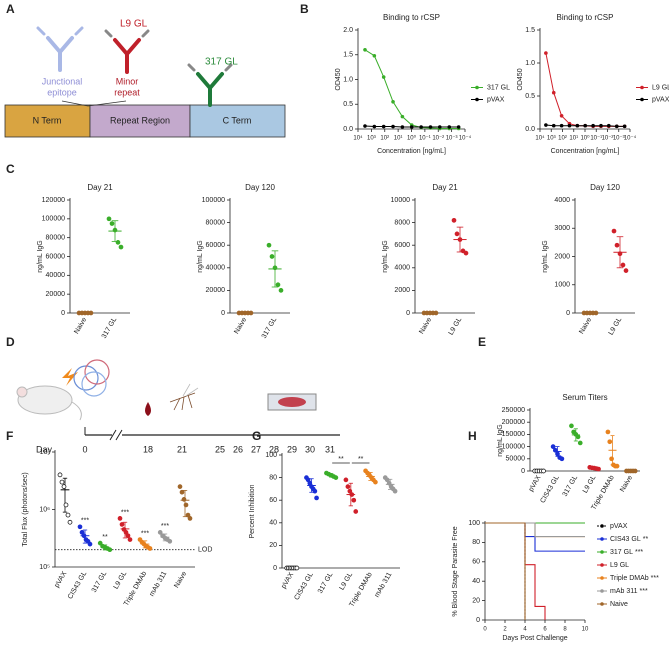 This screenshot has width=669, height=646. What do you see at coordinates (148, 449) in the screenshot?
I see `day-label: 18` at bounding box center [148, 449].